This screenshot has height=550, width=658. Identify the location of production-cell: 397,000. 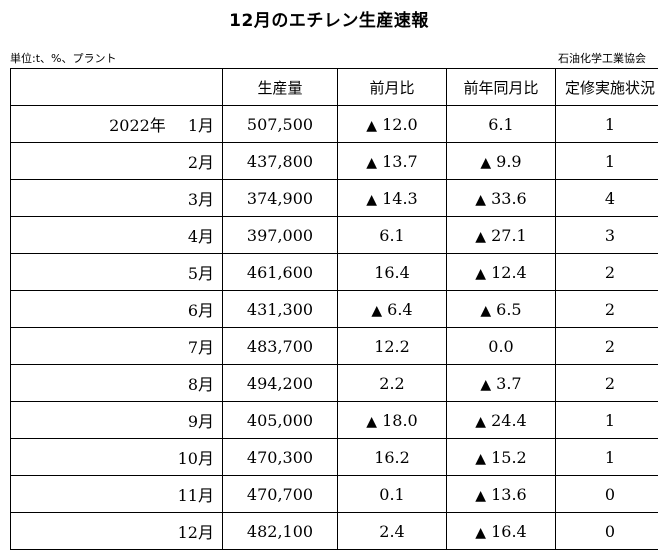
(280, 235).